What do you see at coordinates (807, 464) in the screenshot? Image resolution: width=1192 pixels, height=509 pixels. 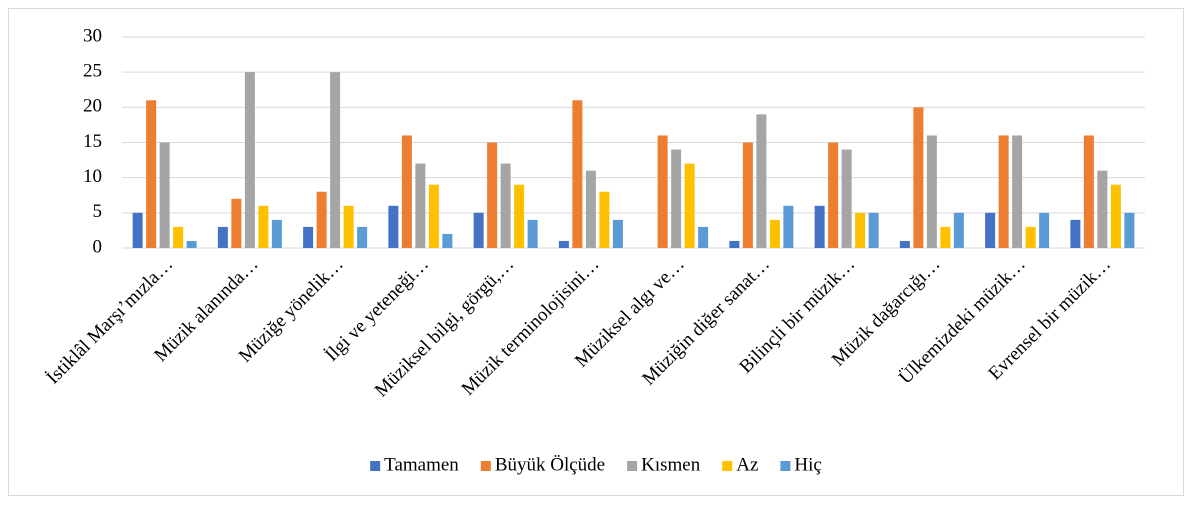 I see `legend-label: Hiç` at bounding box center [807, 464].